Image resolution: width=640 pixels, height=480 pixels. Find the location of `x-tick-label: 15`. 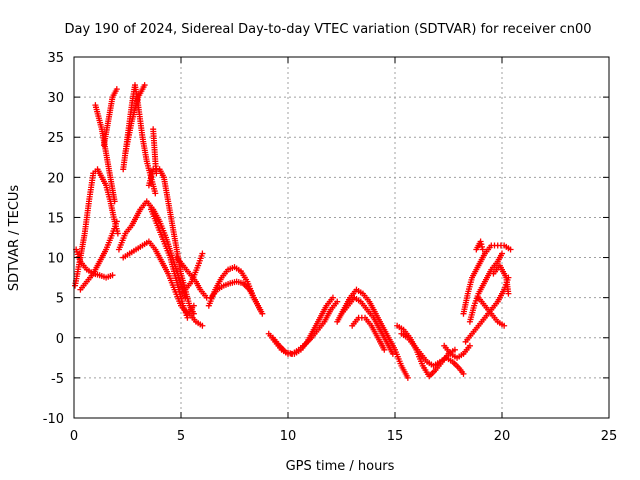

x-tick-label: 15 is located at coordinates (395, 436).